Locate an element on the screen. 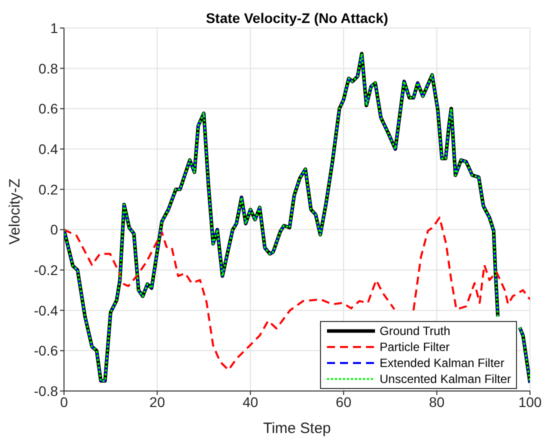 Image resolution: width=544 pixels, height=443 pixels. x-tick-label: 40 is located at coordinates (250, 402).